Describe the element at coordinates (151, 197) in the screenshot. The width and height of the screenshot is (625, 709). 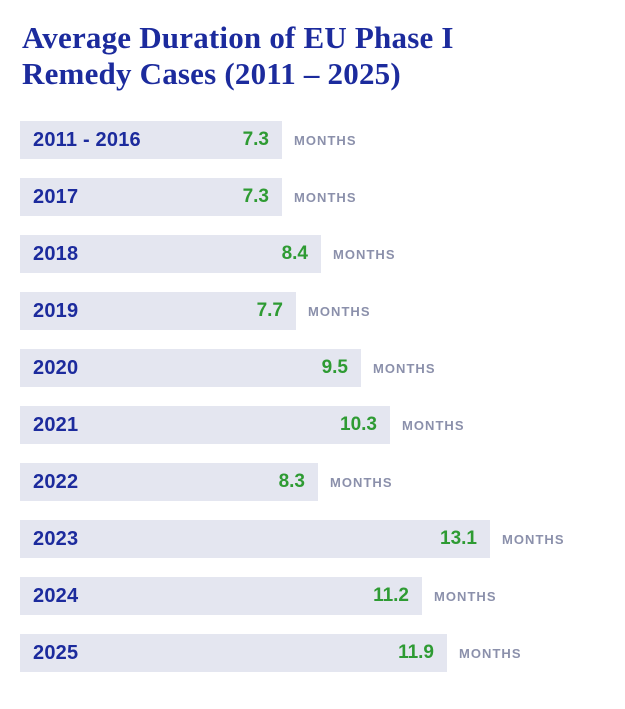
I see `bar: 2017 7.3` at that location.